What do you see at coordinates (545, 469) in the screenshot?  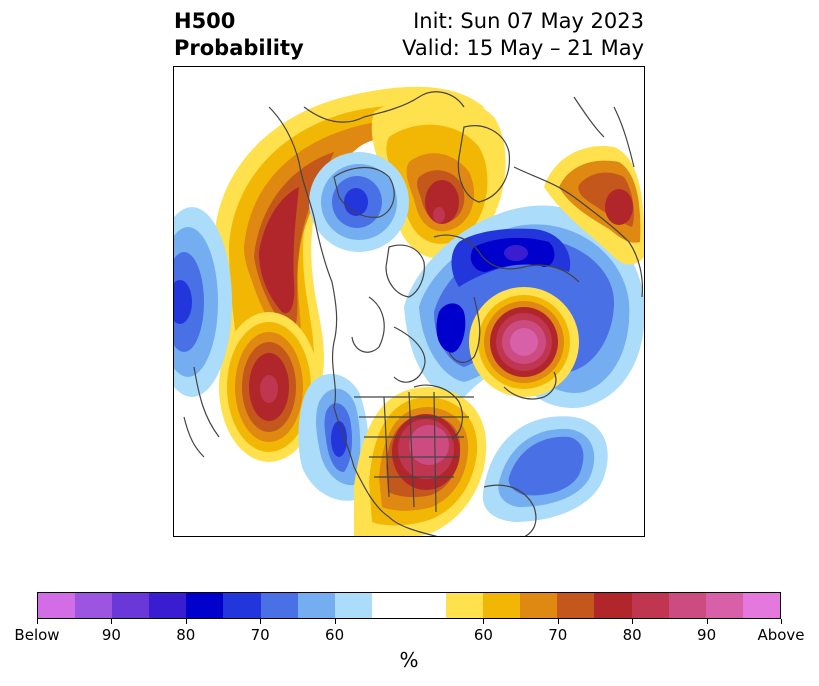 I see `anomaly-below-north-atlantic` at bounding box center [545, 469].